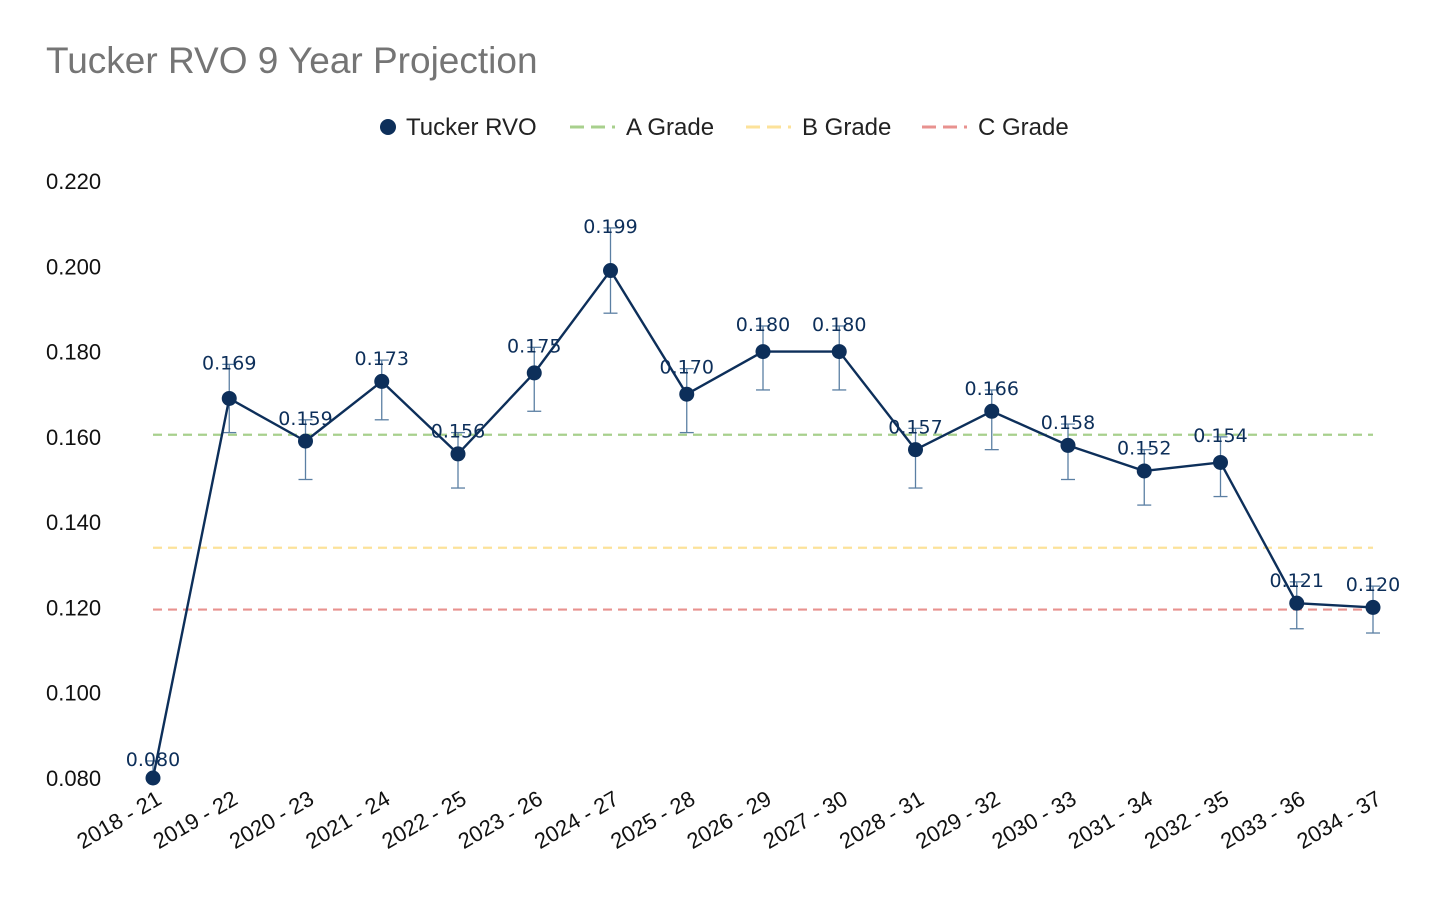 The image size is (1456, 900). I want to click on legend-label: B Grade, so click(846, 127).